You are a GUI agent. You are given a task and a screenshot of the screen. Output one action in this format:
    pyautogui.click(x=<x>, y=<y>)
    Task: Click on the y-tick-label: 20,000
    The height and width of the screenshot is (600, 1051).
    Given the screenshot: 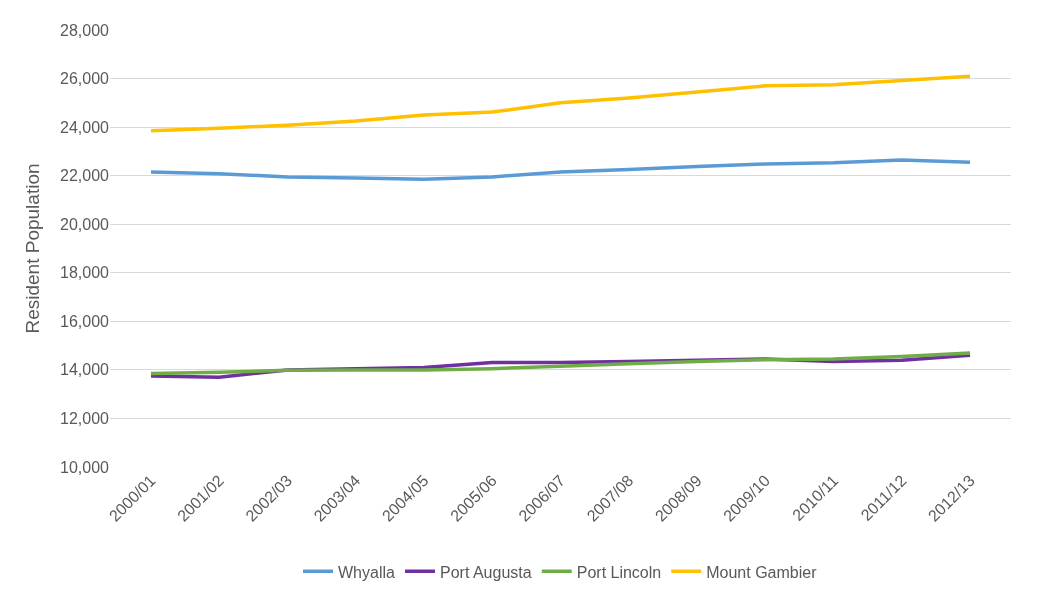 What is the action you would take?
    pyautogui.click(x=85, y=224)
    